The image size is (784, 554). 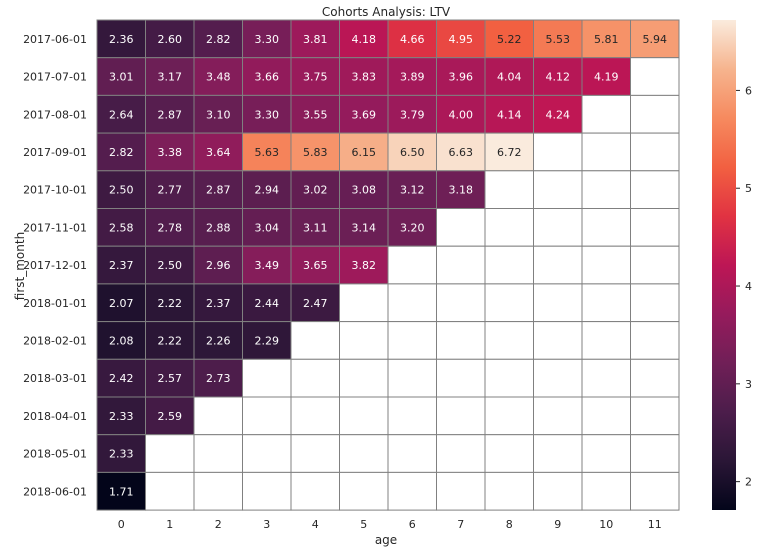 What do you see at coordinates (169, 524) in the screenshot?
I see `x-tick-label: 1` at bounding box center [169, 524].